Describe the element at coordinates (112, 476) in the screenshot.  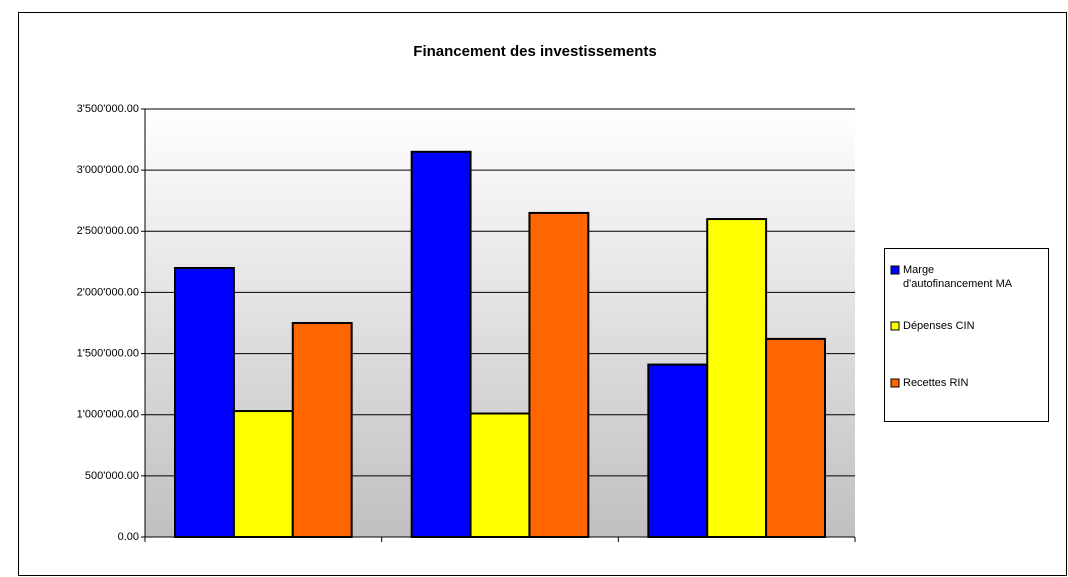
I see `y-tick-label: 500'000.00` at that location.